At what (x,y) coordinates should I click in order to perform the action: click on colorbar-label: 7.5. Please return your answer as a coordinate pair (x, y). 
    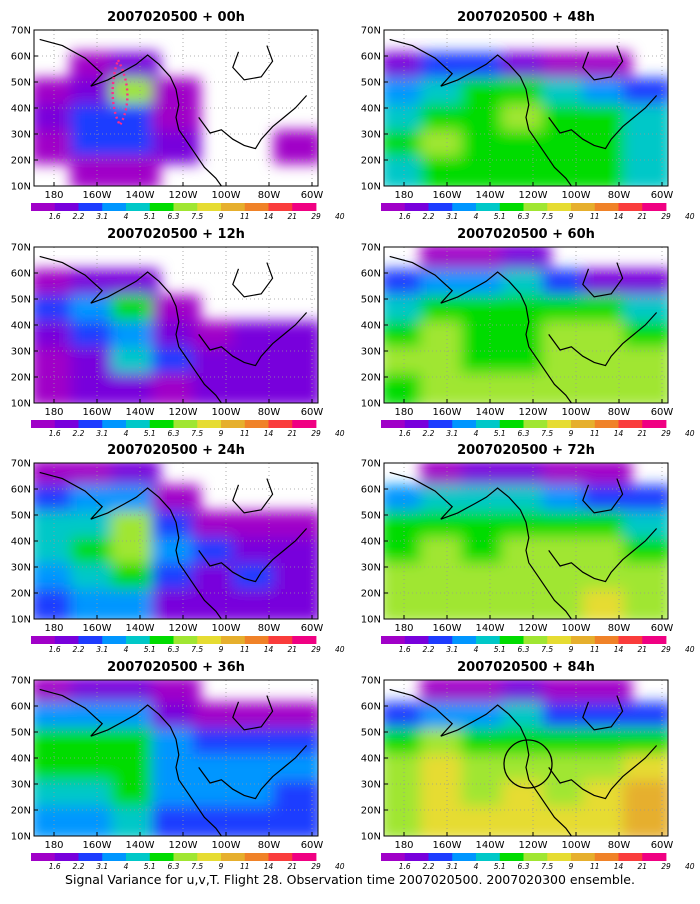
    Looking at the image, I should click on (547, 216).